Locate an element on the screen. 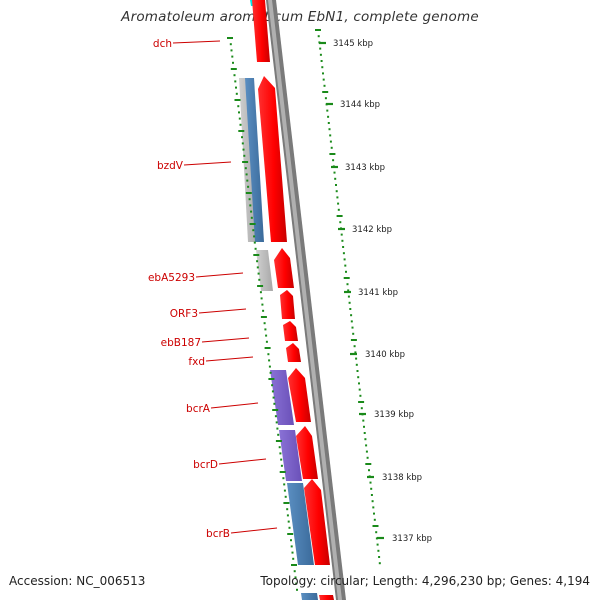 This screenshot has height=600, width=600. scale-label-3142: 3142 kbp is located at coordinates (372, 230).